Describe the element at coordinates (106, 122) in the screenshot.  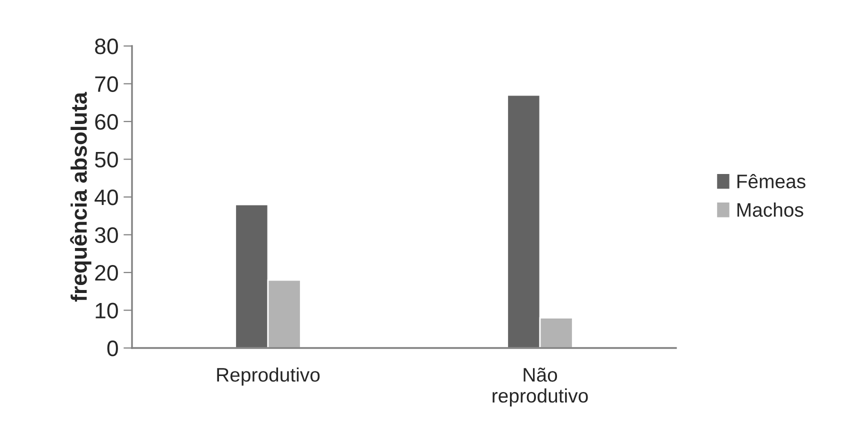
I see `y-tick-label: 60` at that location.